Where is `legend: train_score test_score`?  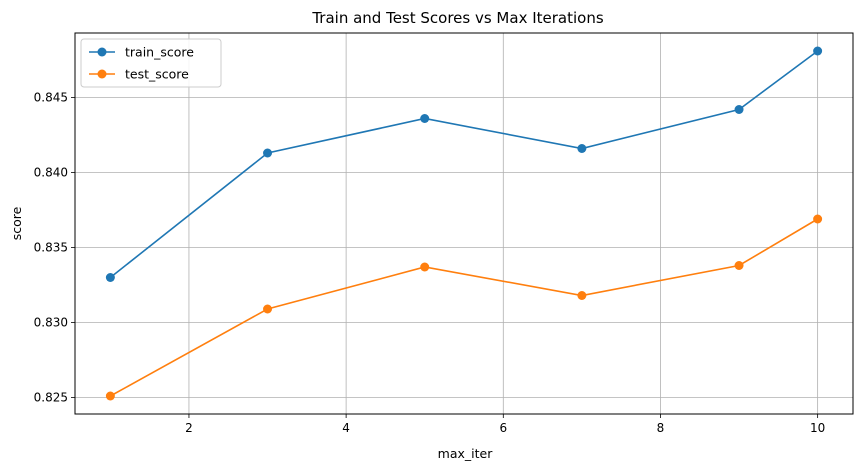 legend: train_score test_score is located at coordinates (151, 63).